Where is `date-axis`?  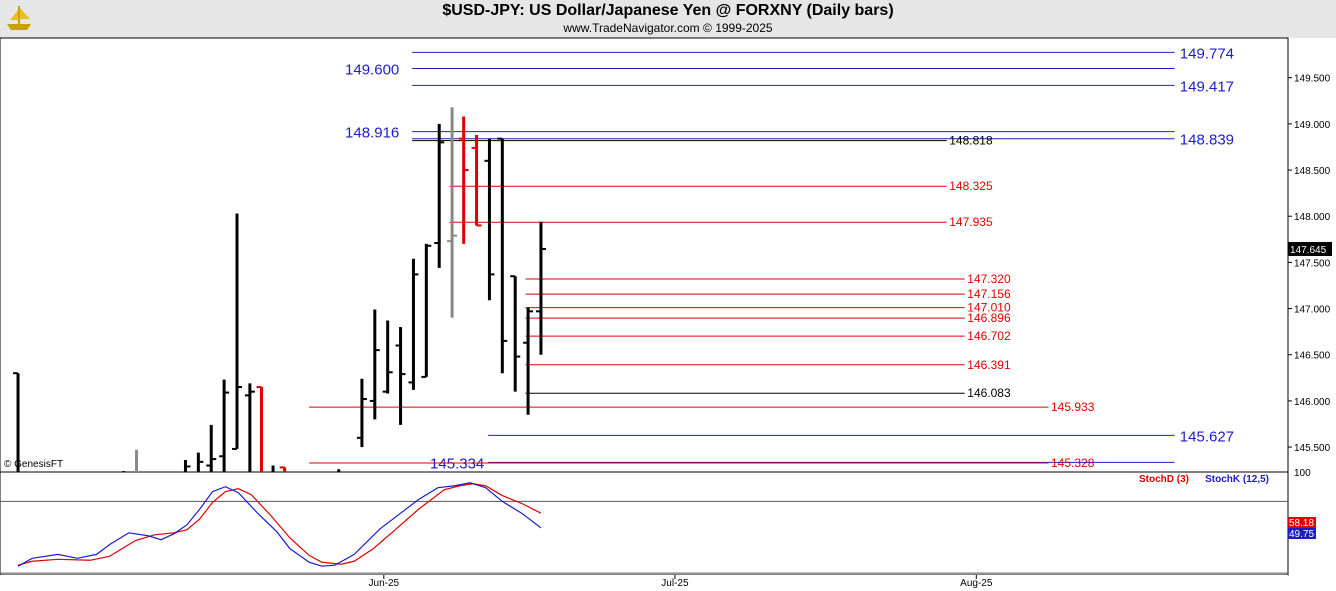 date-axis is located at coordinates (644, 583).